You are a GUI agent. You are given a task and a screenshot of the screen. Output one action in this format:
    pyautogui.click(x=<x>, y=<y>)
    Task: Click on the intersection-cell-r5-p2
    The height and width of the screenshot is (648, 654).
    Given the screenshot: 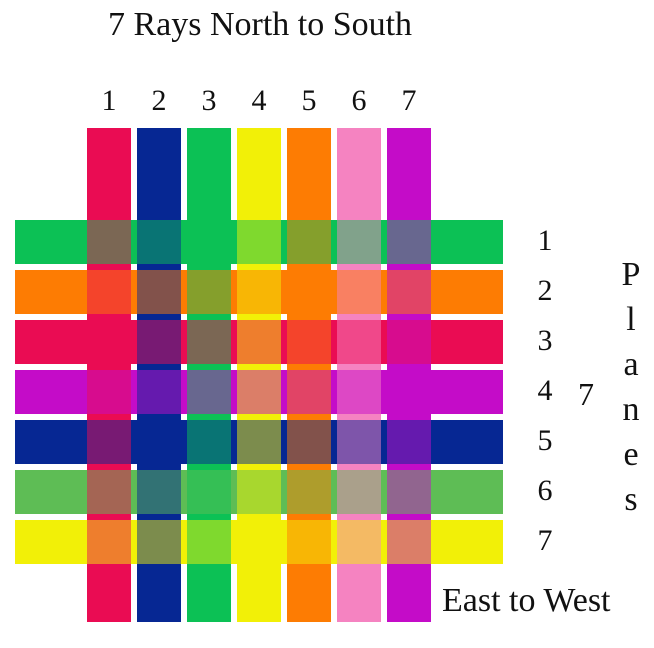 What is the action you would take?
    pyautogui.click(x=309, y=292)
    